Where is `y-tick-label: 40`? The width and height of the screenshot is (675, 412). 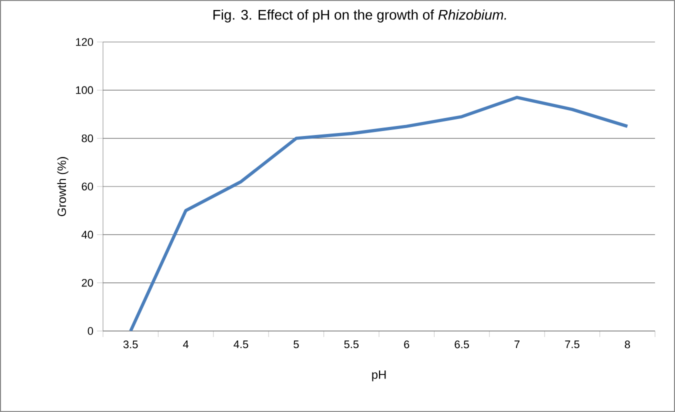 y-tick-label: 40 is located at coordinates (88, 234).